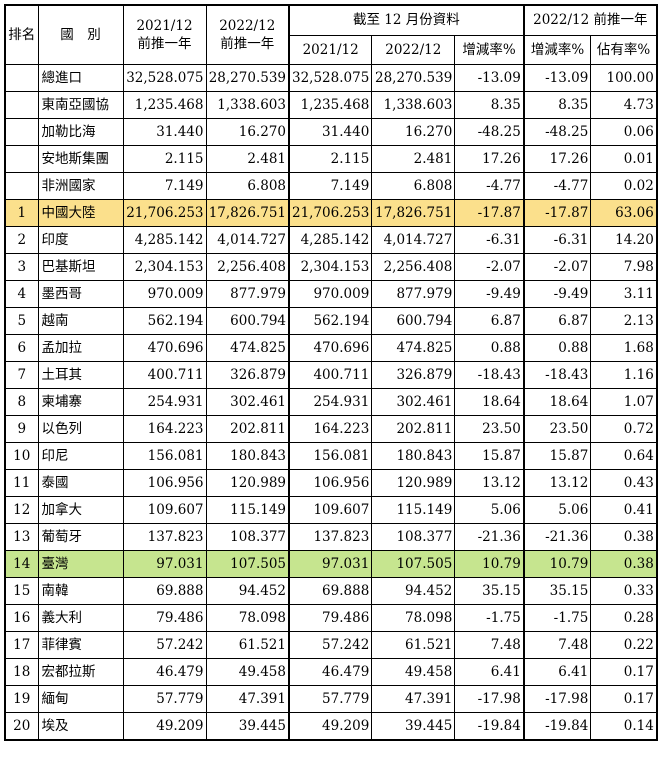  I want to click on cell-2022-trailing: 47.391, so click(247, 699).